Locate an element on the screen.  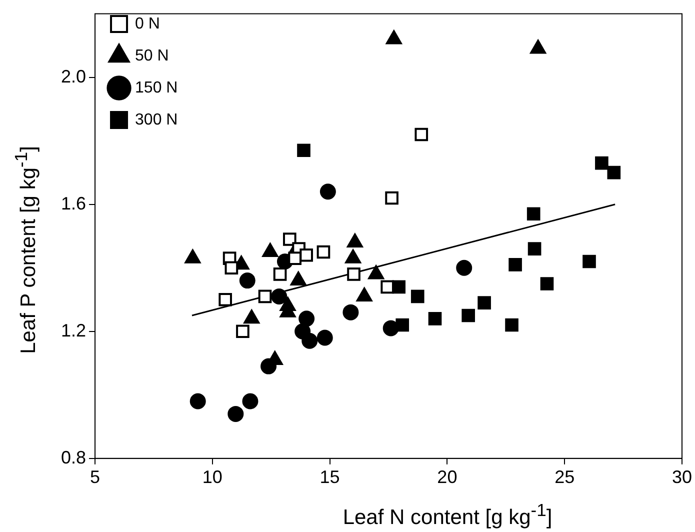
legend-label: 50 N is located at coordinates (152, 55).